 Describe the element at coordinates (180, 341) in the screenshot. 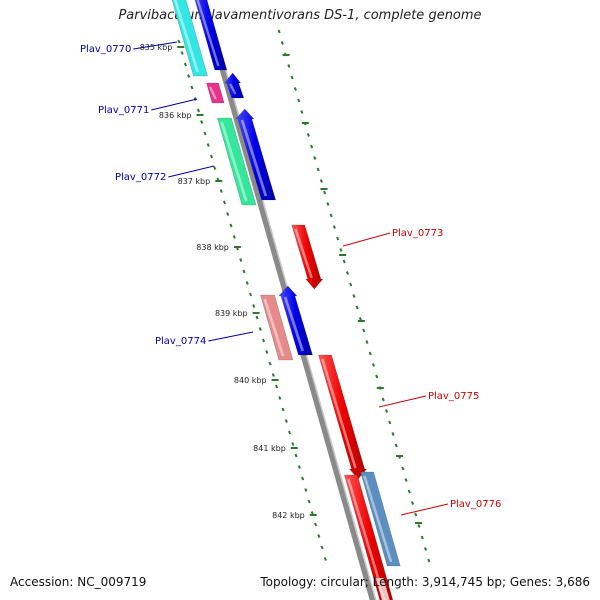

I see `gene-label-plav-0774: Plav_0774` at that location.